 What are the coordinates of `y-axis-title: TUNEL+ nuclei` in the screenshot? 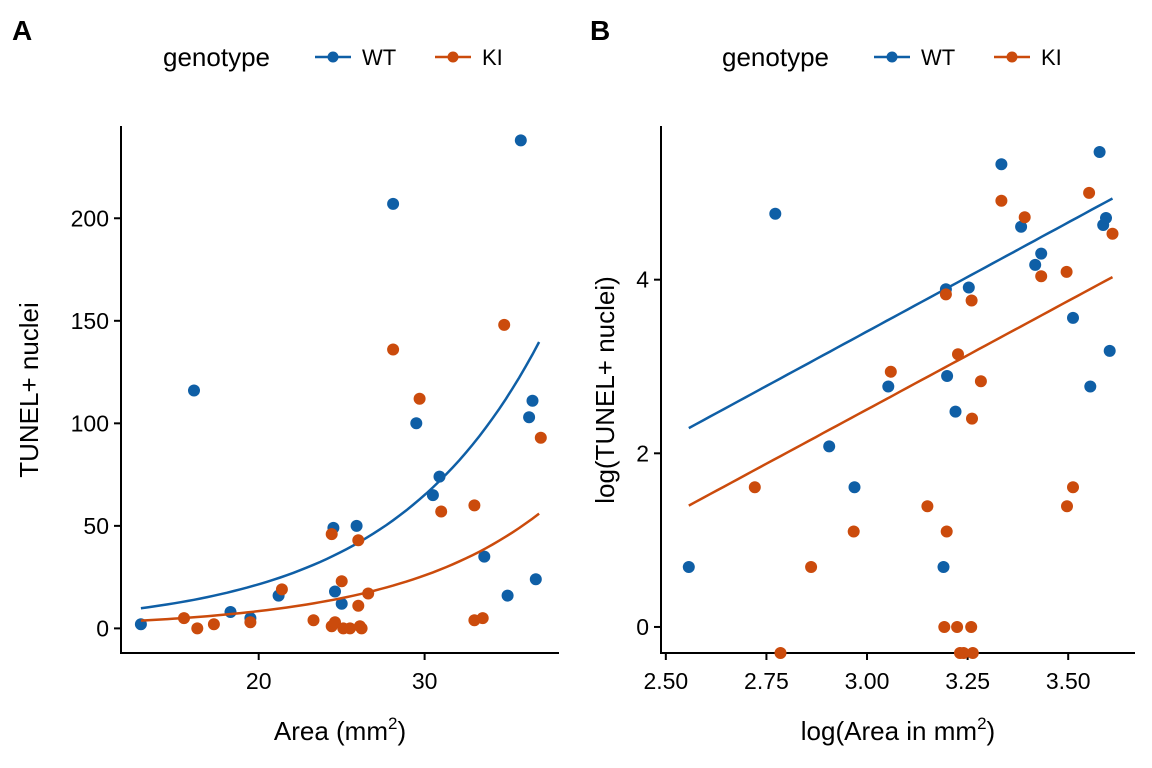 It's located at (29, 390).